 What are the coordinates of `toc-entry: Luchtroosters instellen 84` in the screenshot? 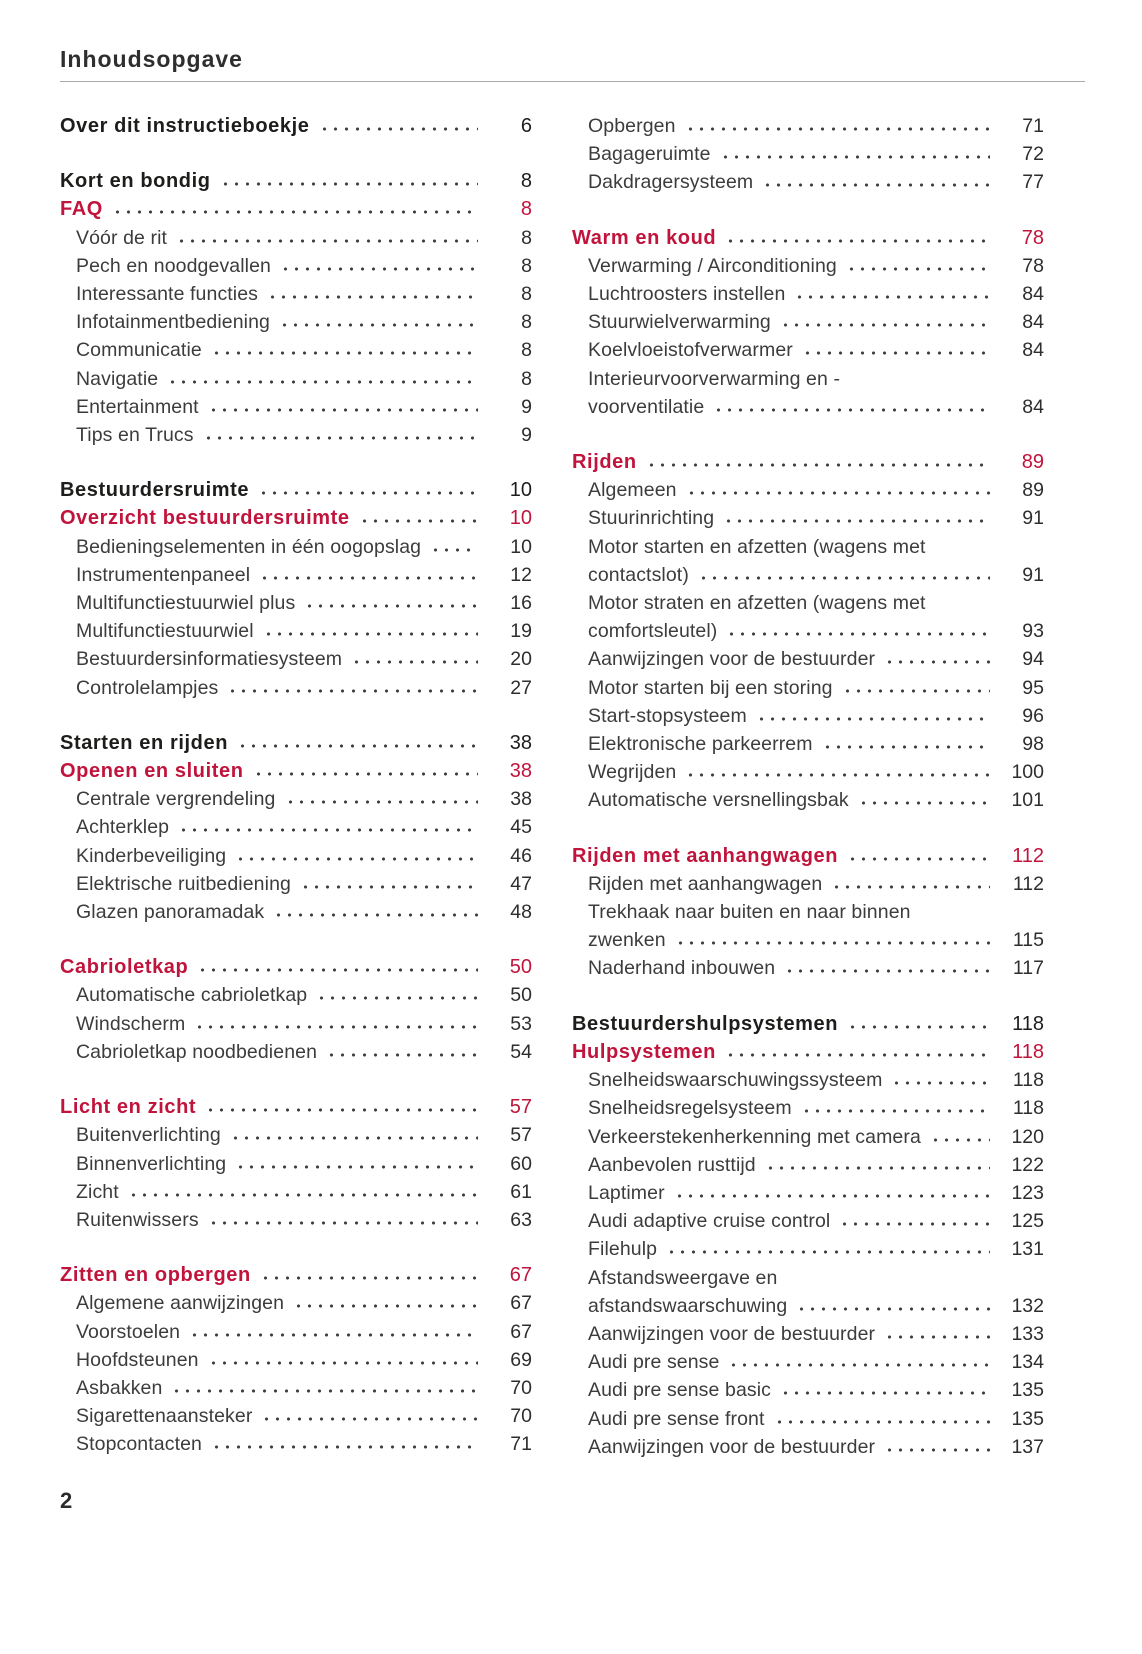 It's located at (808, 294).